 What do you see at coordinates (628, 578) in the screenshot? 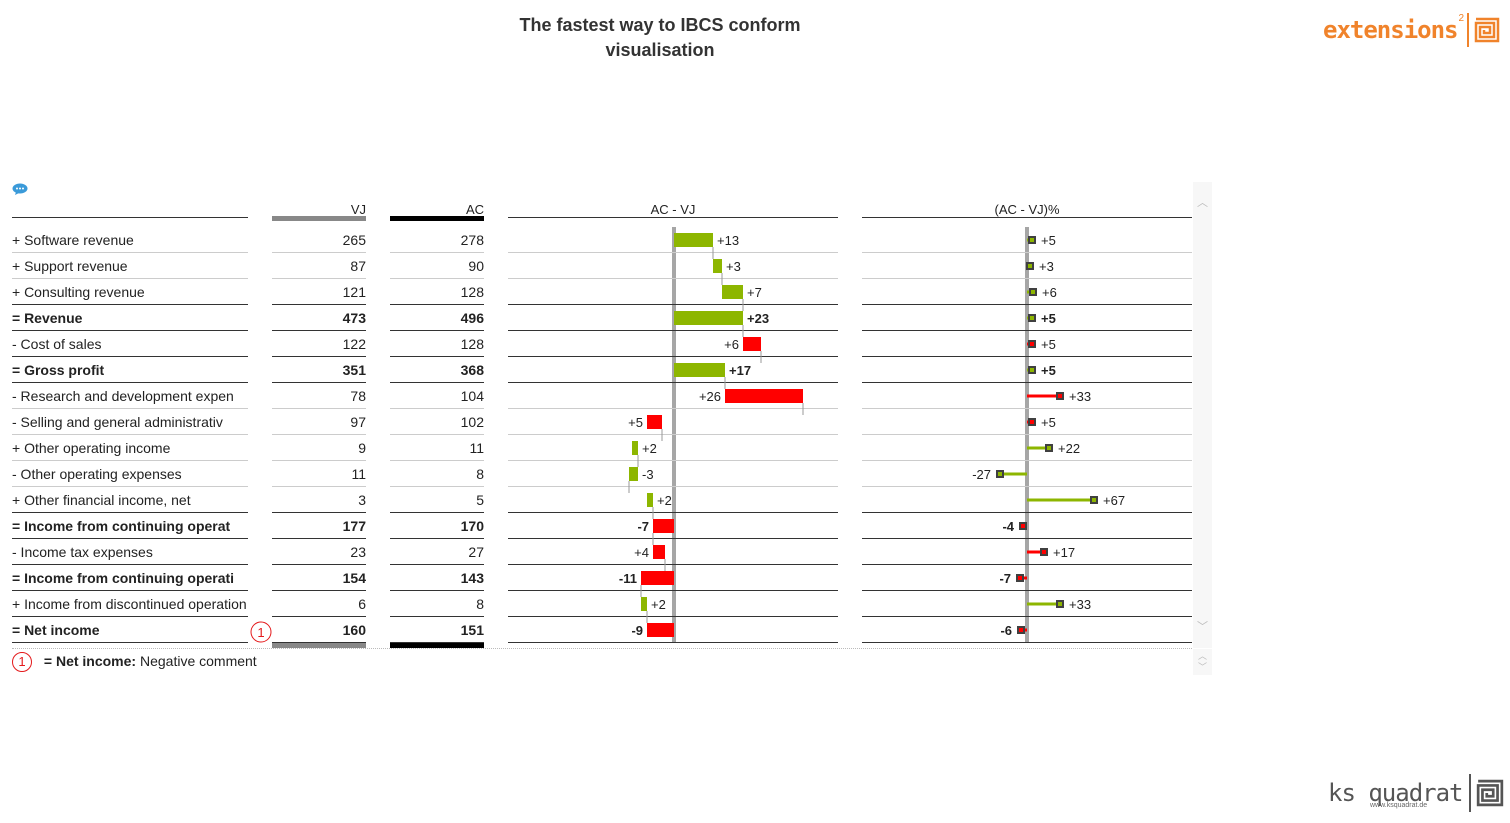
I see `delta-label: -11` at bounding box center [628, 578].